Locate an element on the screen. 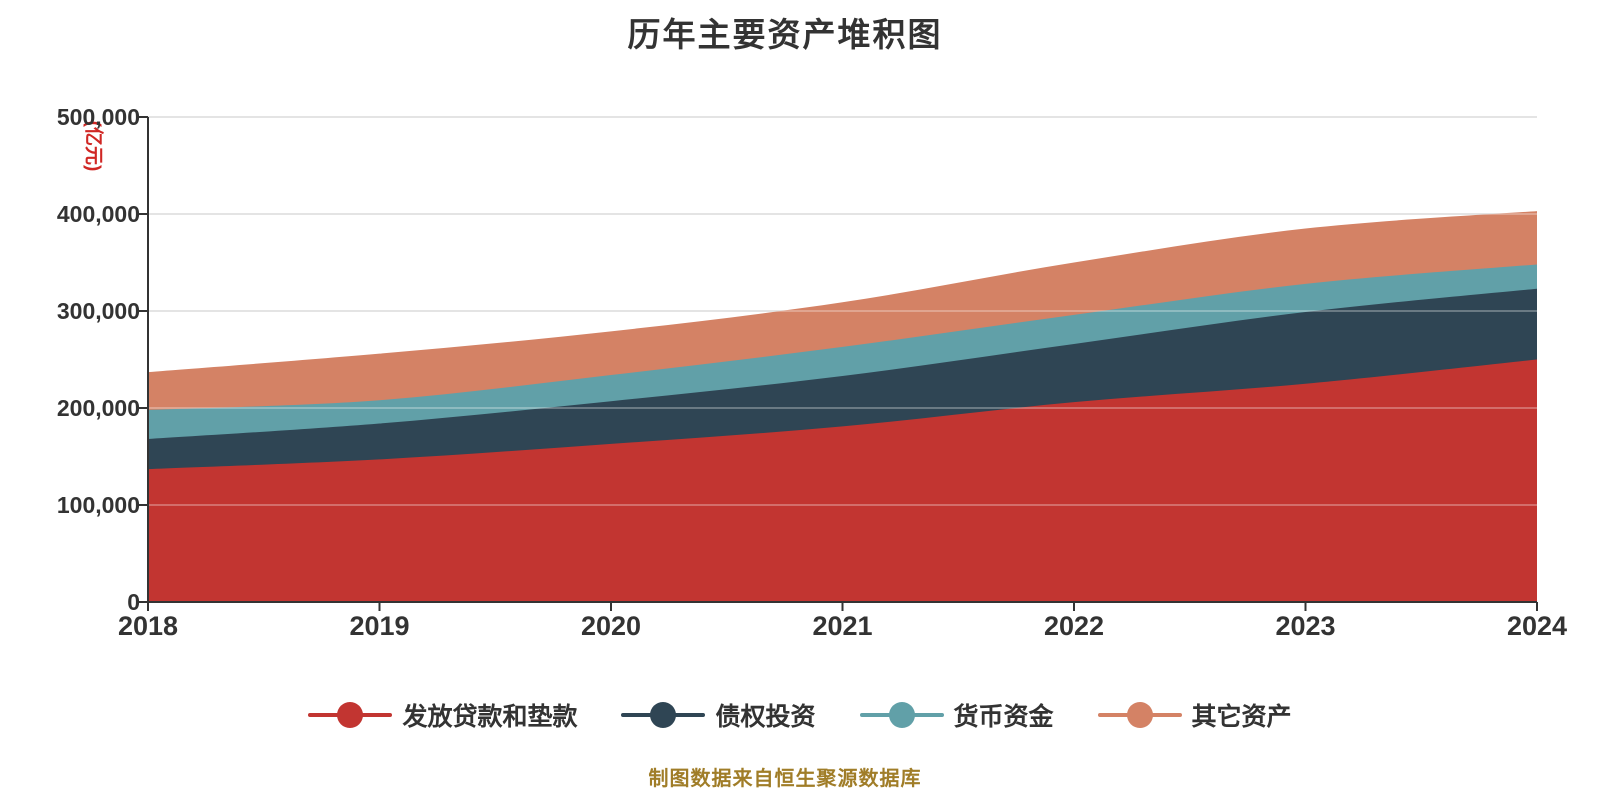 The height and width of the screenshot is (800, 1600). x-tick-label: 2023 is located at coordinates (1305, 626).